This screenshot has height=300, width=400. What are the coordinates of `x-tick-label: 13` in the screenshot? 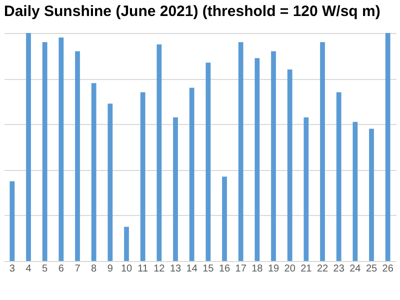 It's located at (176, 269).